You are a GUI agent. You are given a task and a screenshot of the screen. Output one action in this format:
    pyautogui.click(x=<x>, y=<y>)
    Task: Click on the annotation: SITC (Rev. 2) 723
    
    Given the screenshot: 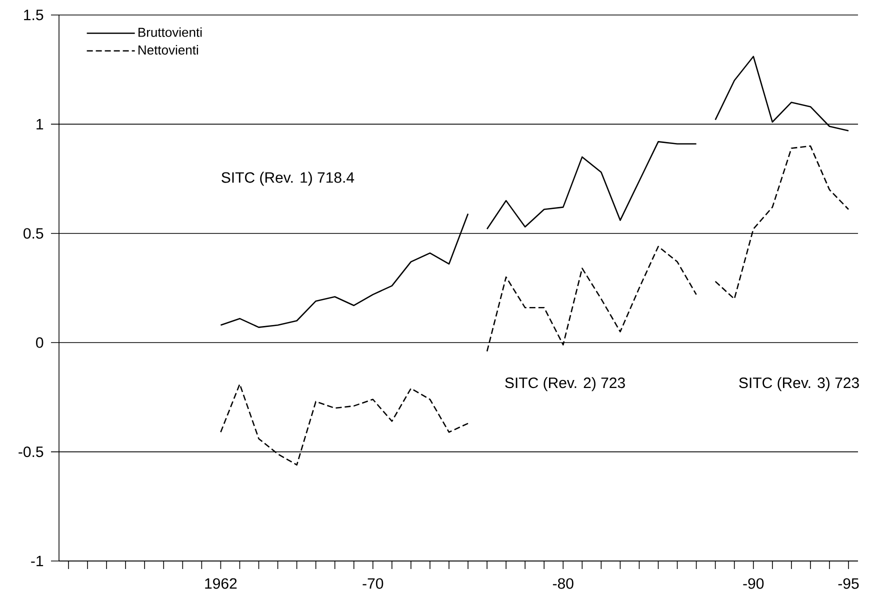 What is the action you would take?
    pyautogui.click(x=565, y=384)
    